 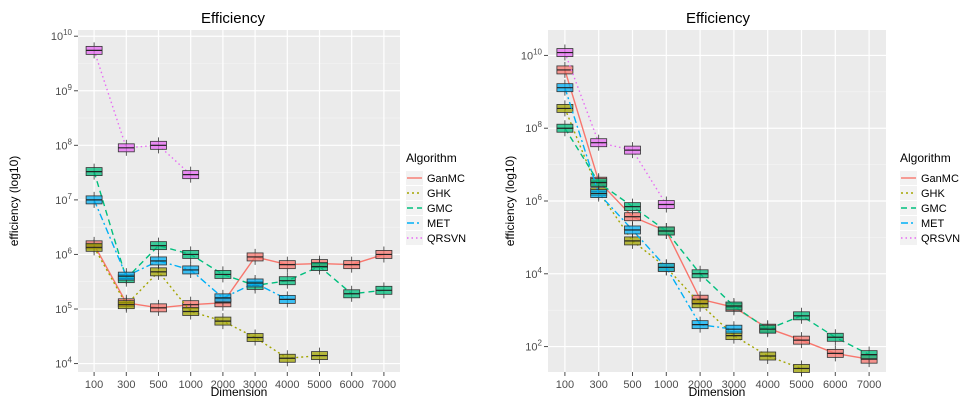 What do you see at coordinates (63, 199) in the screenshot?
I see `y-tick-label: 10⁷` at bounding box center [63, 199].